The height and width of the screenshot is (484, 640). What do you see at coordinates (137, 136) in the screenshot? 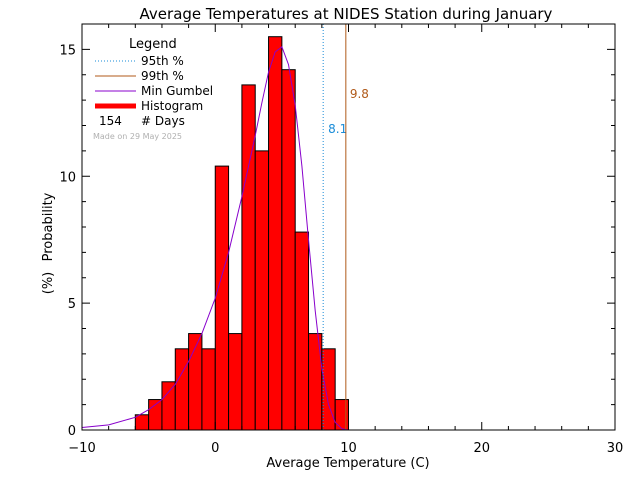
I see `made-on-note: Made on 29 May 2025` at bounding box center [137, 136].